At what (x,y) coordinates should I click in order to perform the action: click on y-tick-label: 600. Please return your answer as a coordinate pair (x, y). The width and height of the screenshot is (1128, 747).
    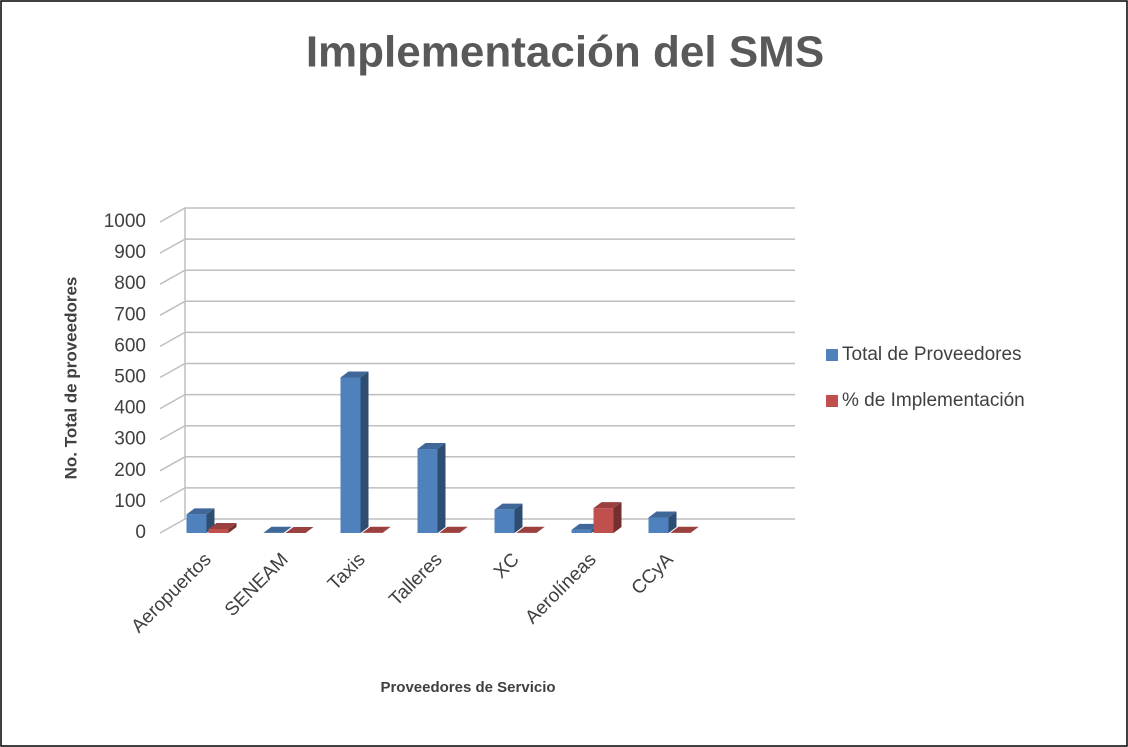
    Looking at the image, I should click on (130, 345).